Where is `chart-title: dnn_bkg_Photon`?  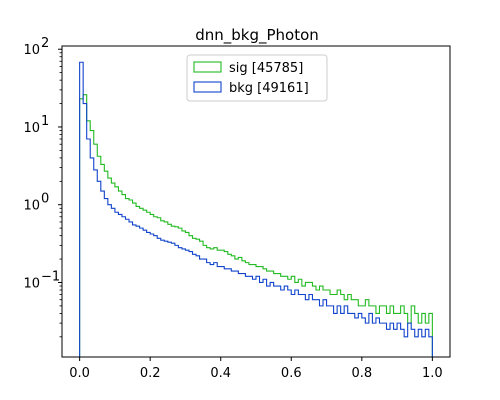 chart-title: dnn_bkg_Photon is located at coordinates (257, 35).